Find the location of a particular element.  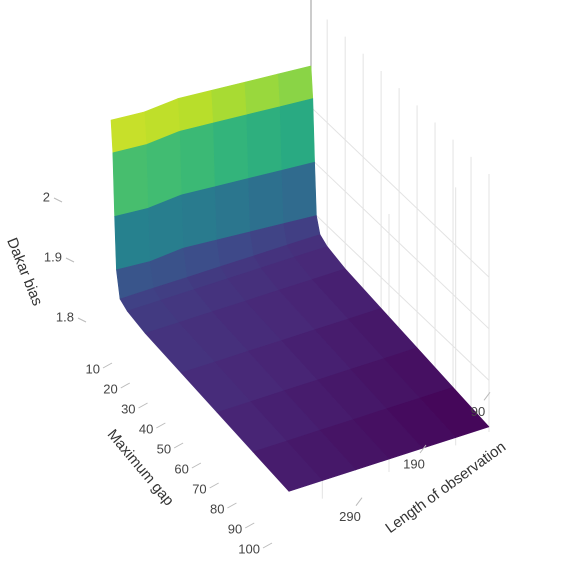

x-tick-label: 40 is located at coordinates (146, 428).